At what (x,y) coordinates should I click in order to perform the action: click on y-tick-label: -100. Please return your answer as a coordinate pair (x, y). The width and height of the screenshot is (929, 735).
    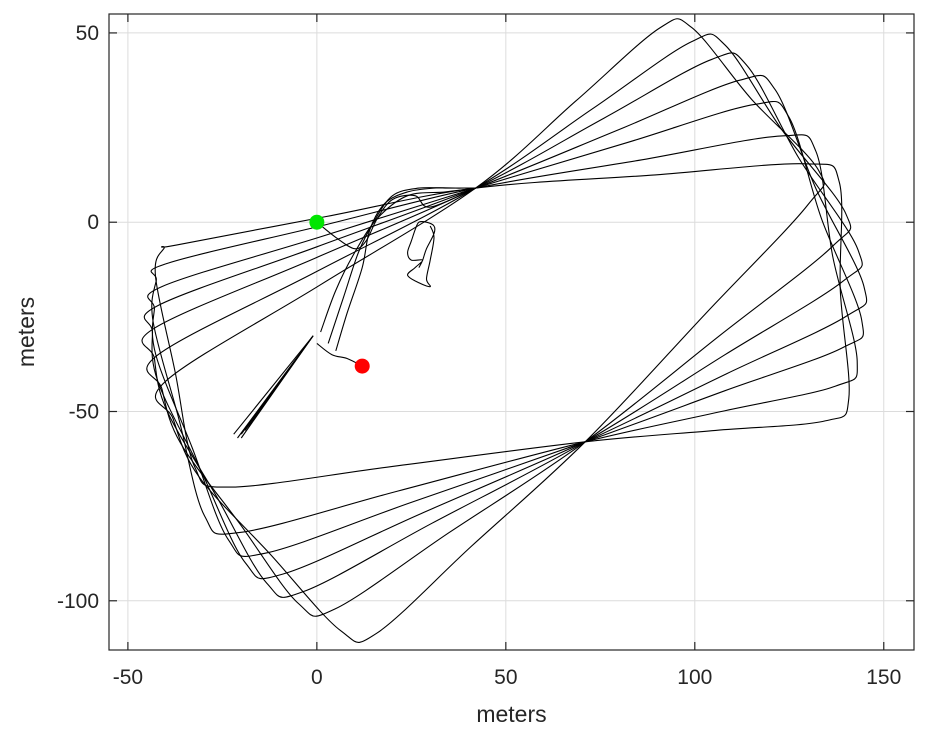
    Looking at the image, I should click on (78, 601).